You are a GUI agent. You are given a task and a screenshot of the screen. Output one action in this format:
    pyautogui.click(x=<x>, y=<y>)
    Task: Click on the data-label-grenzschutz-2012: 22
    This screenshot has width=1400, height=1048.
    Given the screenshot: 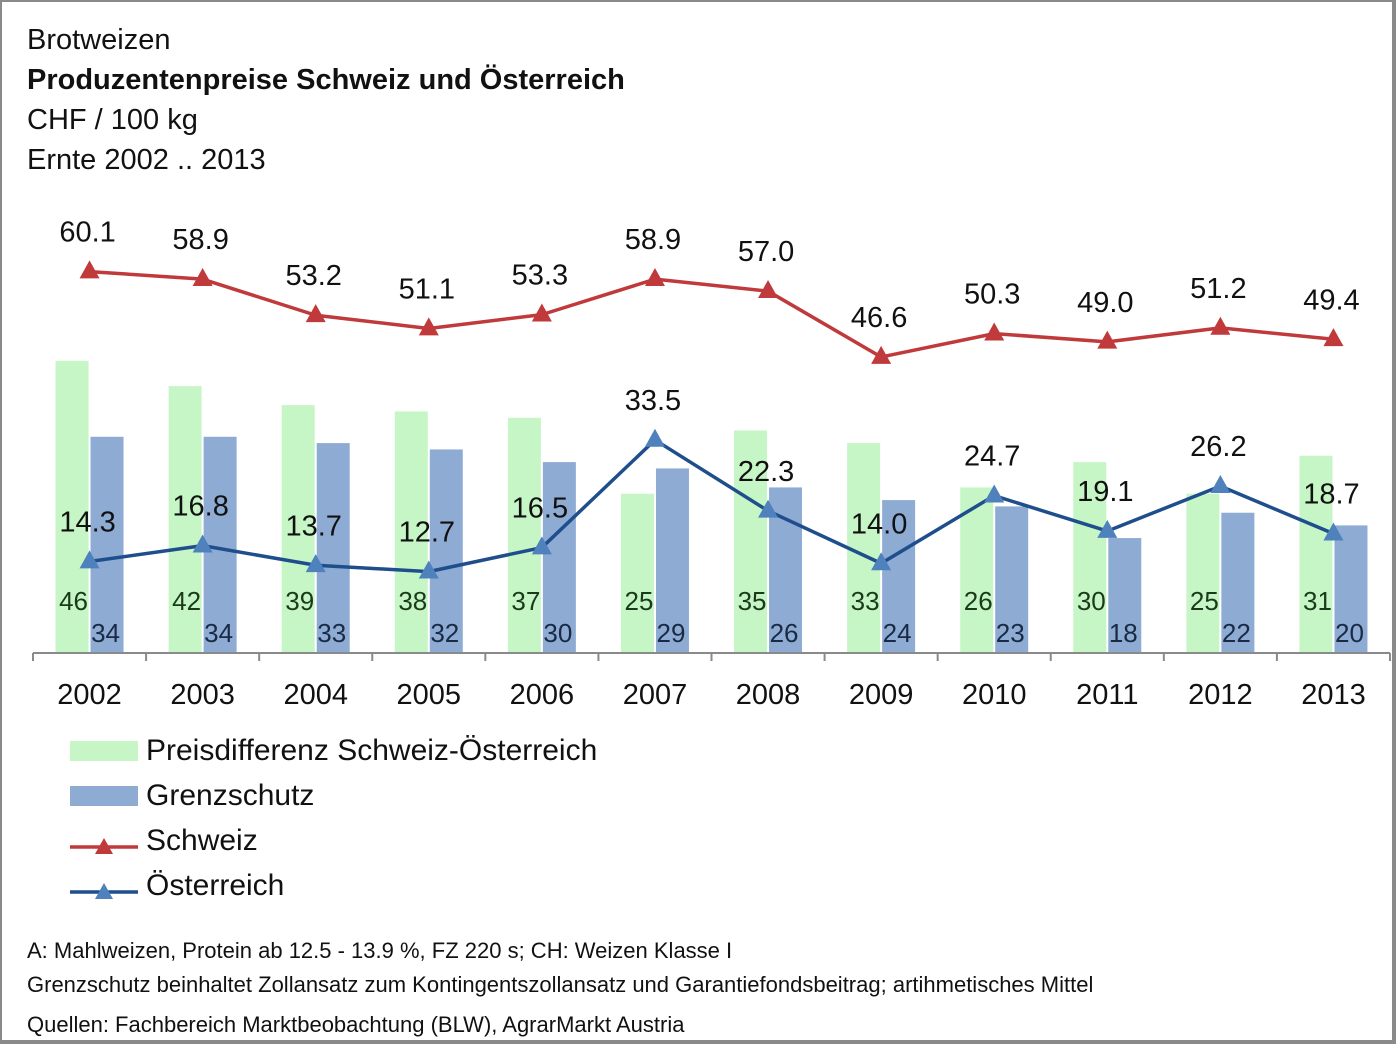 What is the action you would take?
    pyautogui.click(x=1236, y=633)
    